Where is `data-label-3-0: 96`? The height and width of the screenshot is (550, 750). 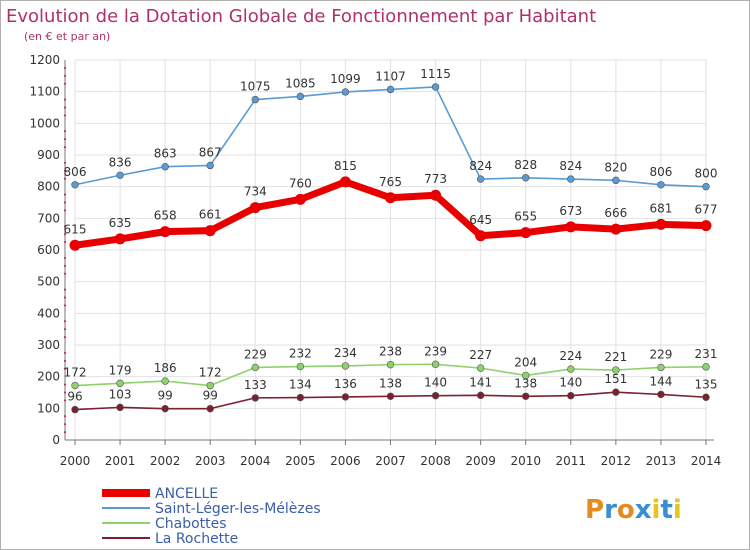 data-label-3-0: 96 is located at coordinates (74, 397).